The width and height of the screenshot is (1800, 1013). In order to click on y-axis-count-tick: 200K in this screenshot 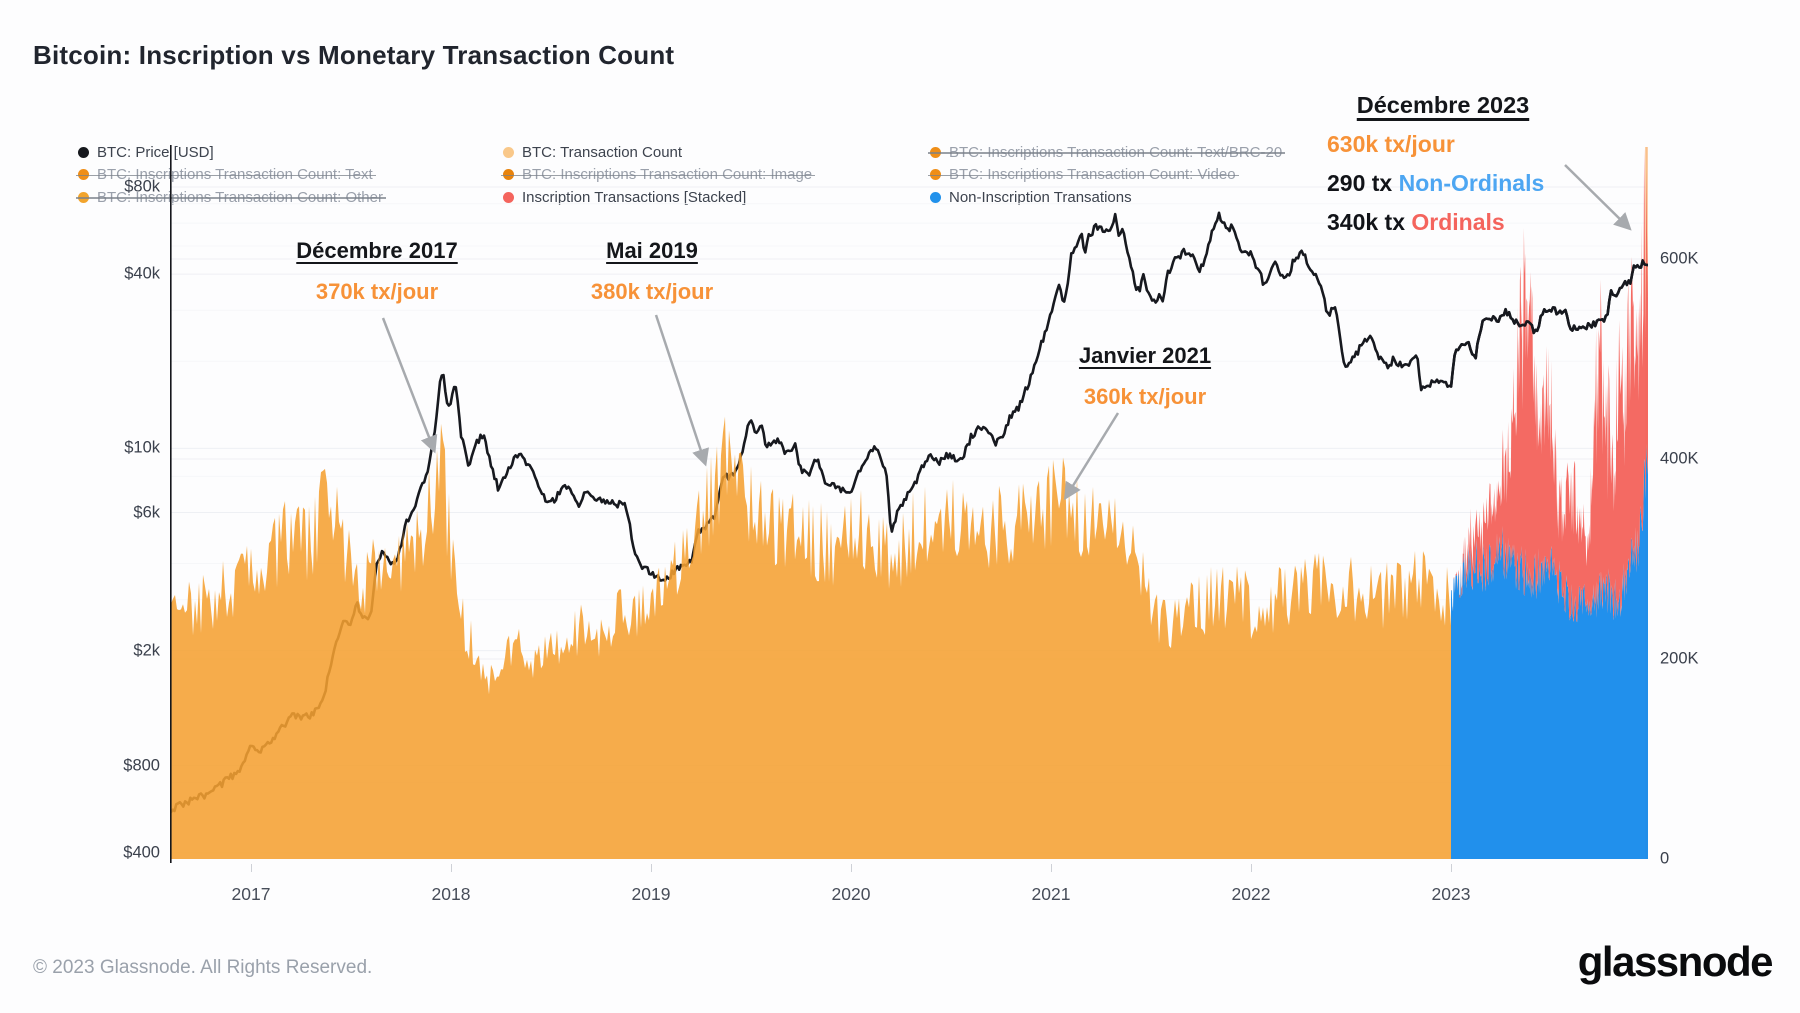, I will do `click(1679, 658)`.